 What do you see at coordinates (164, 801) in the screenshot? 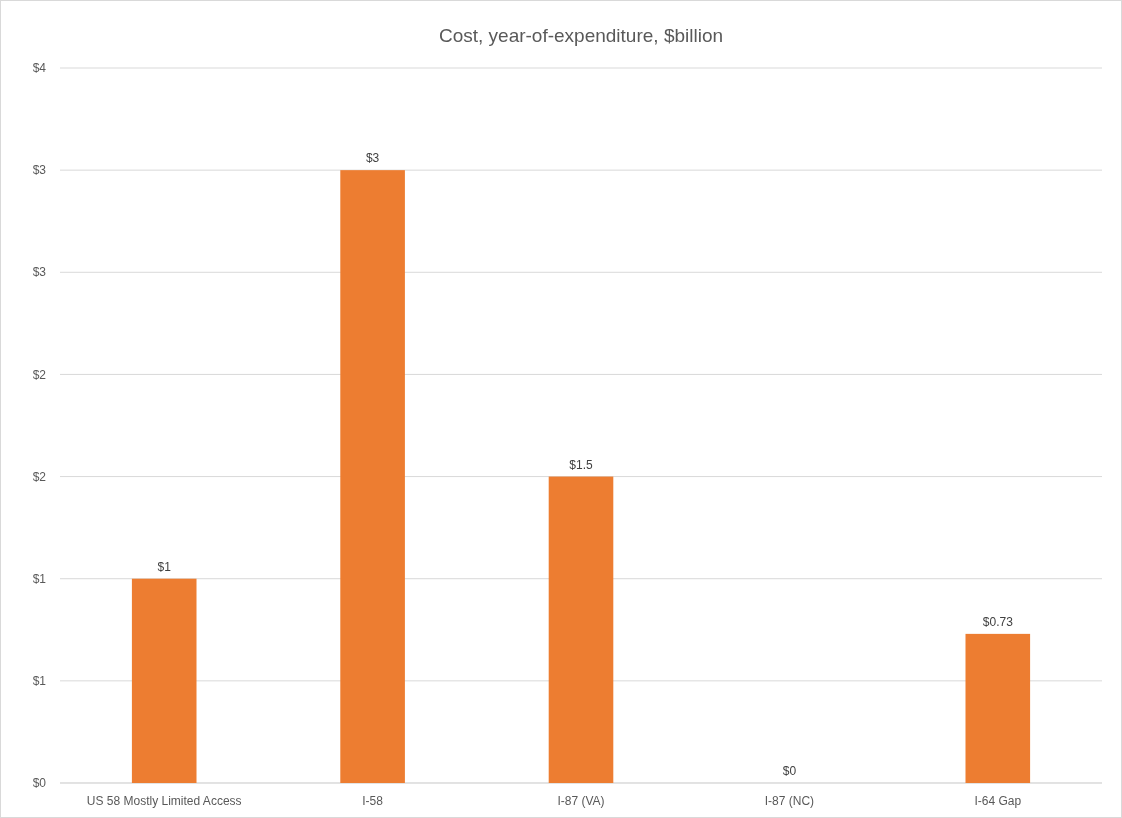
I see `x-tick-label: US 58 Mostly Limited Access` at bounding box center [164, 801].